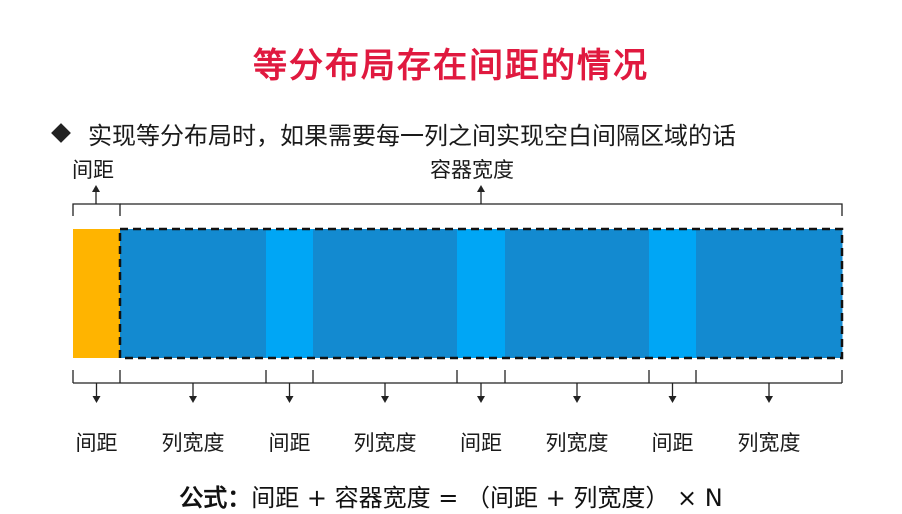  I want to click on bottom-arrows, so click(432, 393).